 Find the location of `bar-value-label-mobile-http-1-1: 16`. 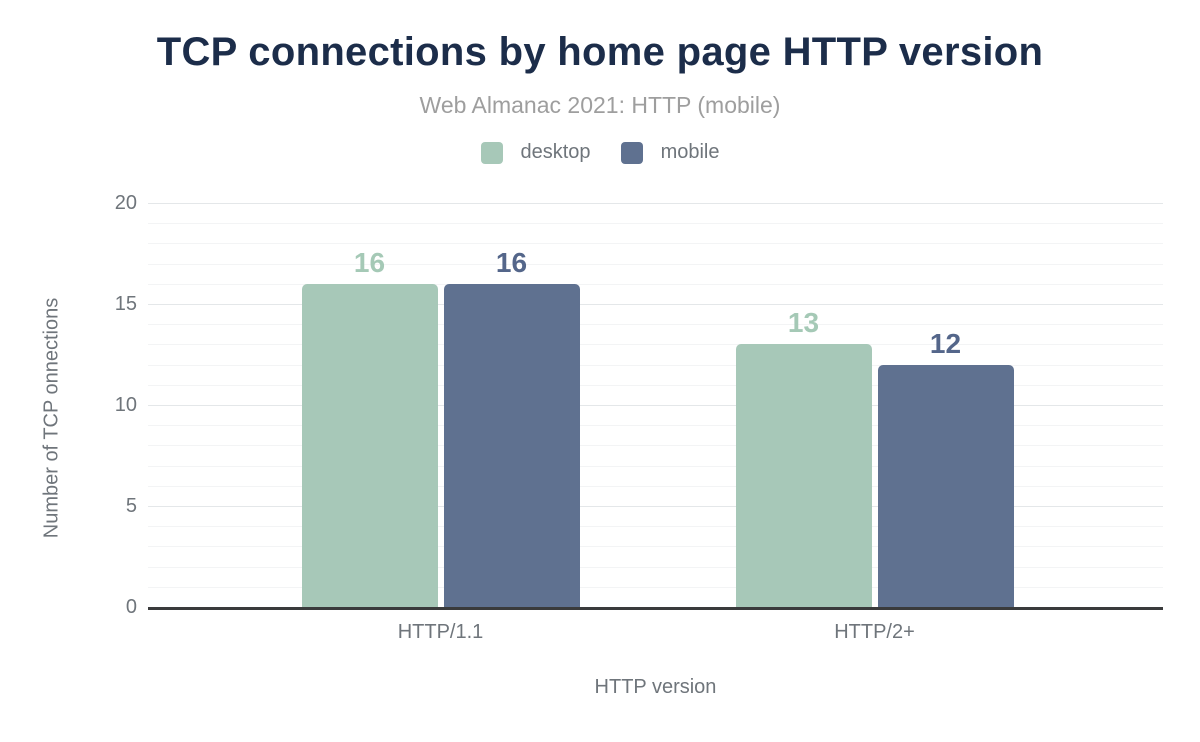

bar-value-label-mobile-http-1-1: 16 is located at coordinates (511, 262).